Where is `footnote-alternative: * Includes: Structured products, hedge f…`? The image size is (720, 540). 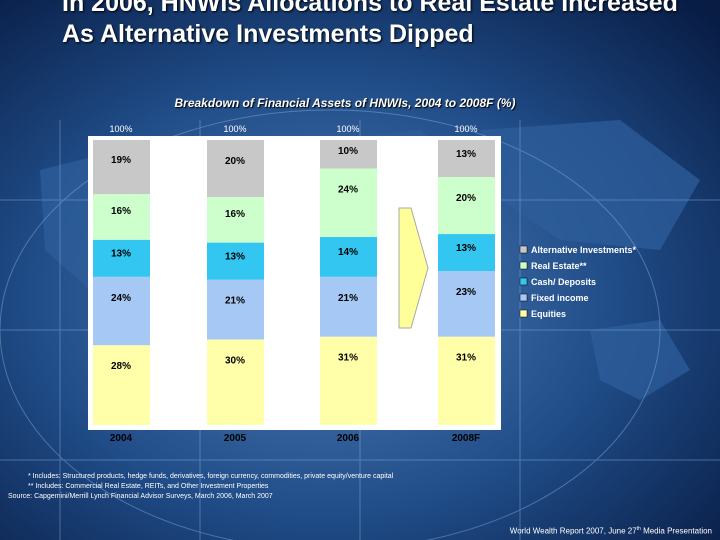 footnote-alternative: * Includes: Structured products, hedge f… is located at coordinates (211, 476).